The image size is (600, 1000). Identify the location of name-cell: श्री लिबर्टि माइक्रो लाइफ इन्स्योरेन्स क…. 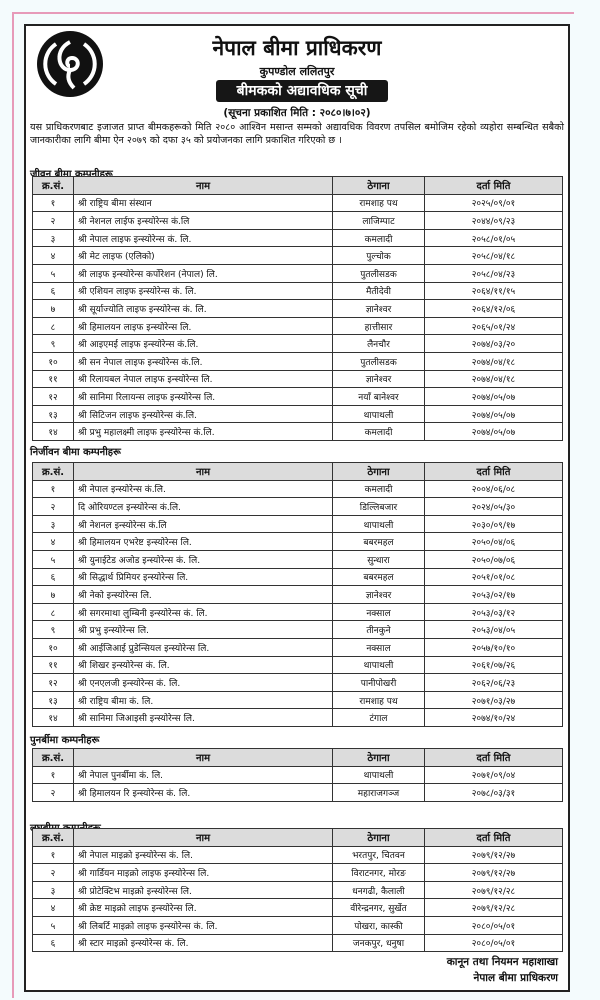
(203, 925).